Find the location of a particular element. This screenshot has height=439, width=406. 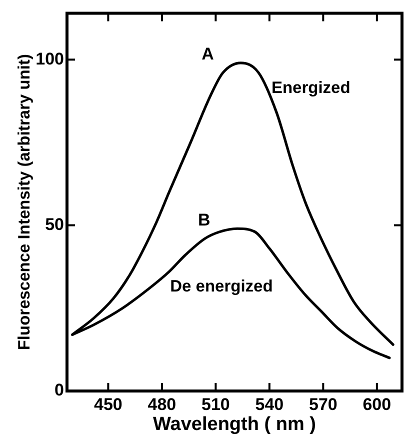

x-tick-label: 600 is located at coordinates (377, 404).